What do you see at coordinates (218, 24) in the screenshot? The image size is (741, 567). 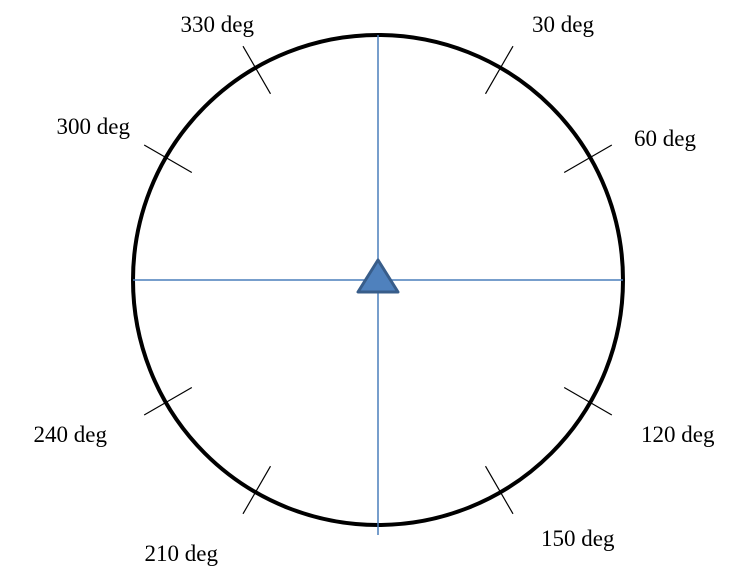 I see `label-330-deg: 330 deg` at bounding box center [218, 24].